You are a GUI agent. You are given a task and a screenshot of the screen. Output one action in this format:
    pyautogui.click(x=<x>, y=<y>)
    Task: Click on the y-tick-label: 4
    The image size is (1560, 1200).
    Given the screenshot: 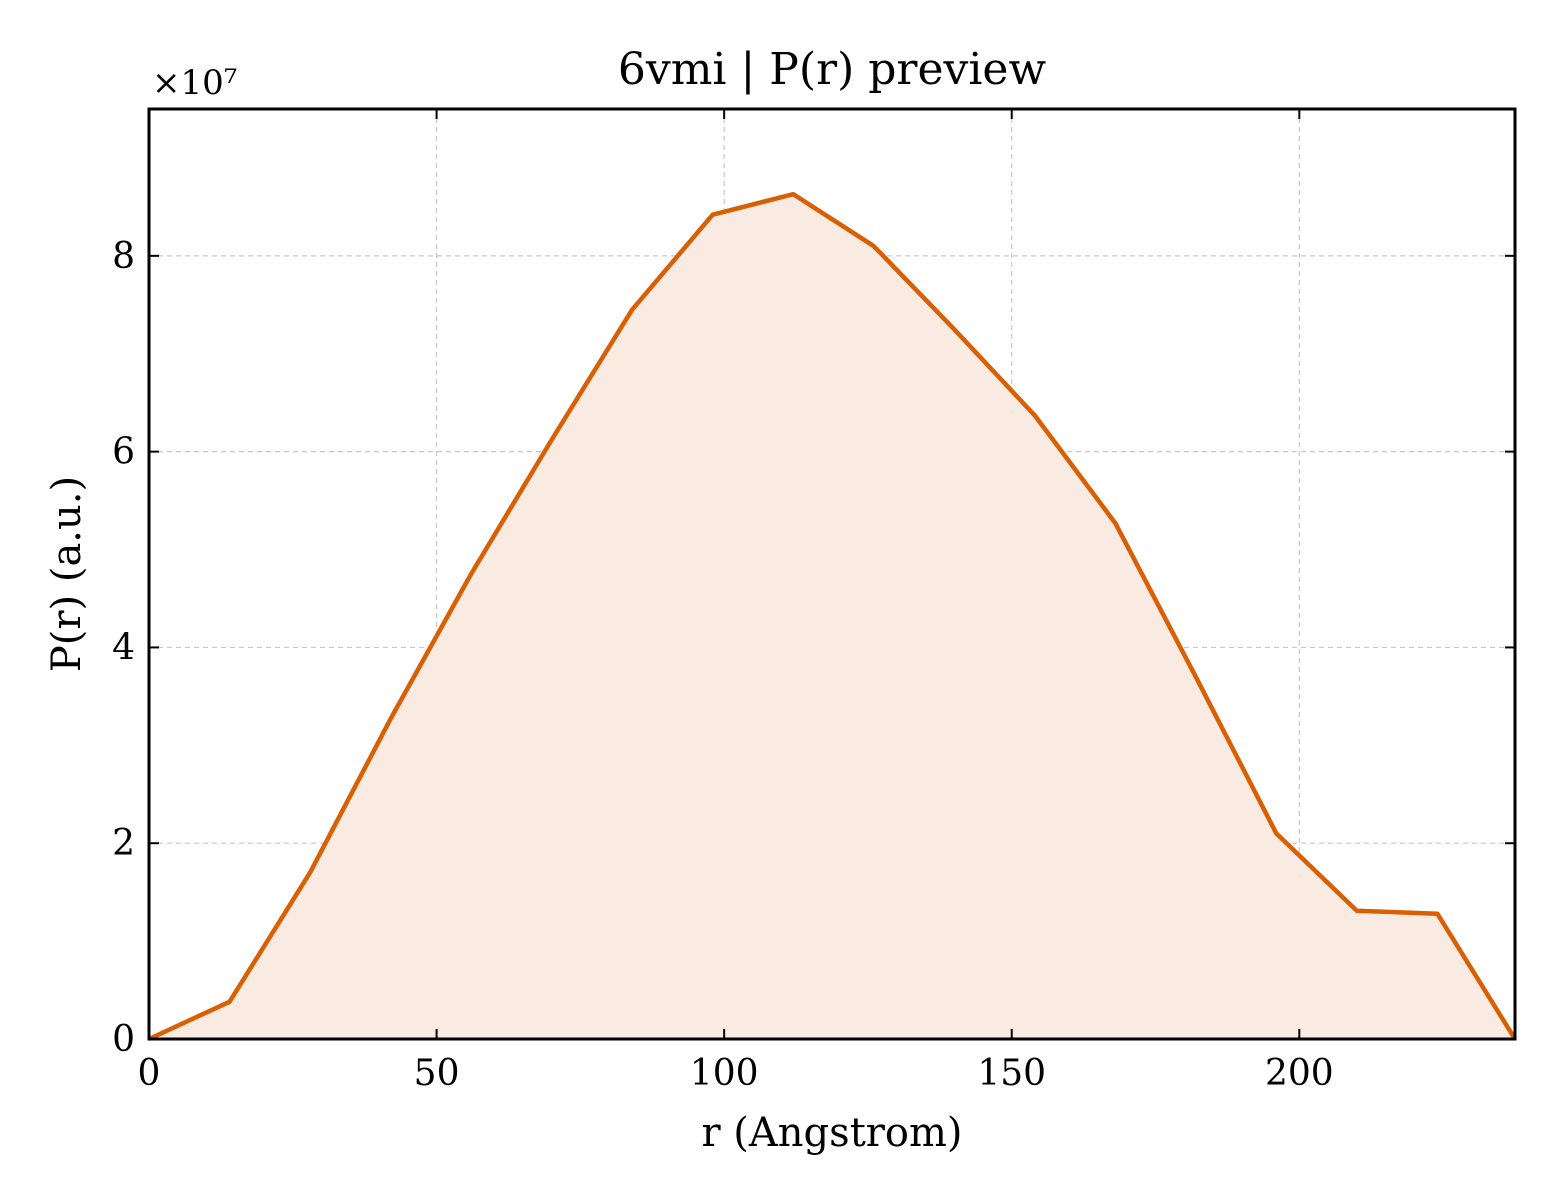 What is the action you would take?
    pyautogui.click(x=123, y=647)
    